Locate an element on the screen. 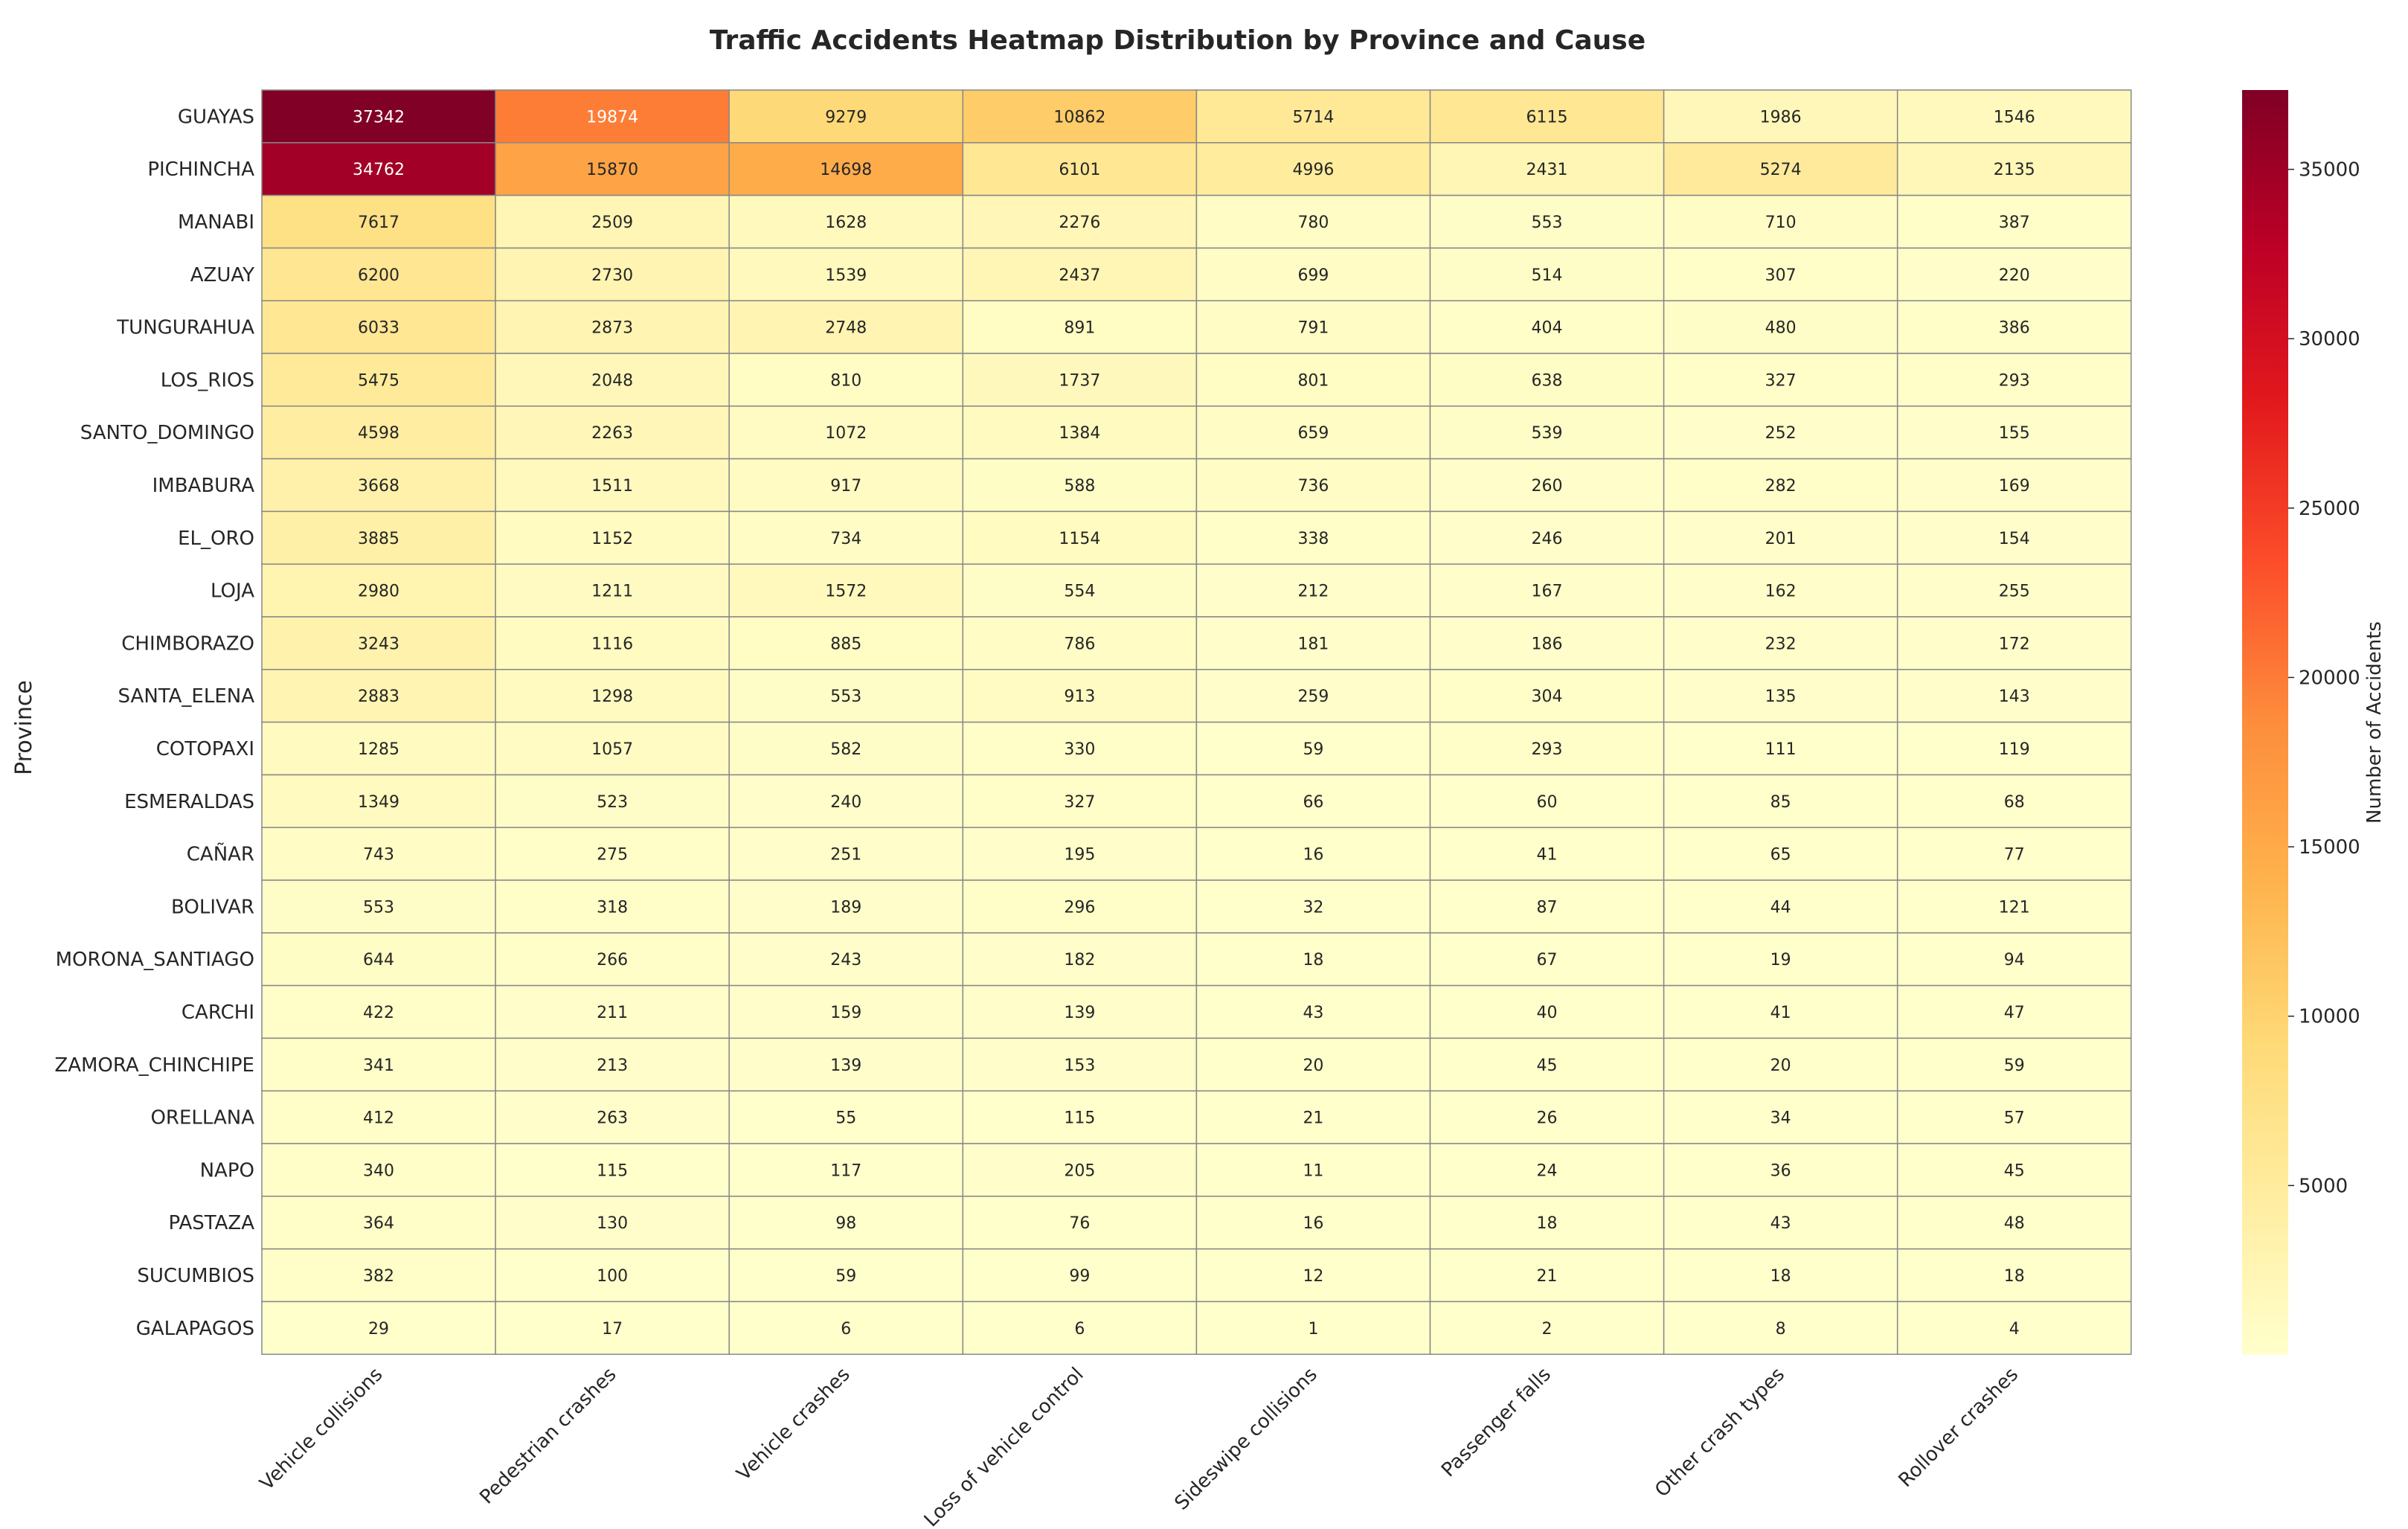  cell-value-label: 60 is located at coordinates (1548, 802).